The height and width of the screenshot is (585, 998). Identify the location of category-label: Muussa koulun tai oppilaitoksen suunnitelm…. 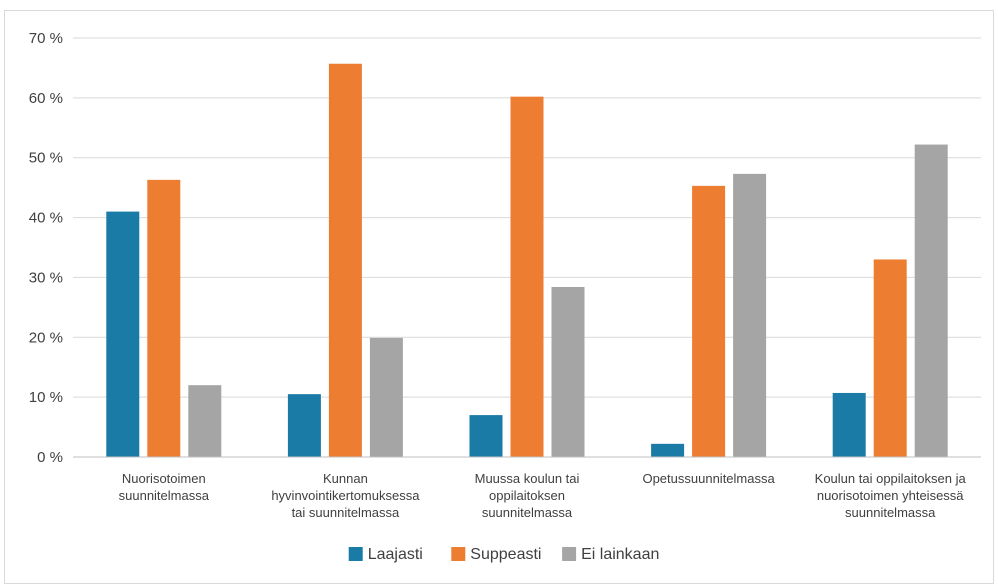
(527, 495).